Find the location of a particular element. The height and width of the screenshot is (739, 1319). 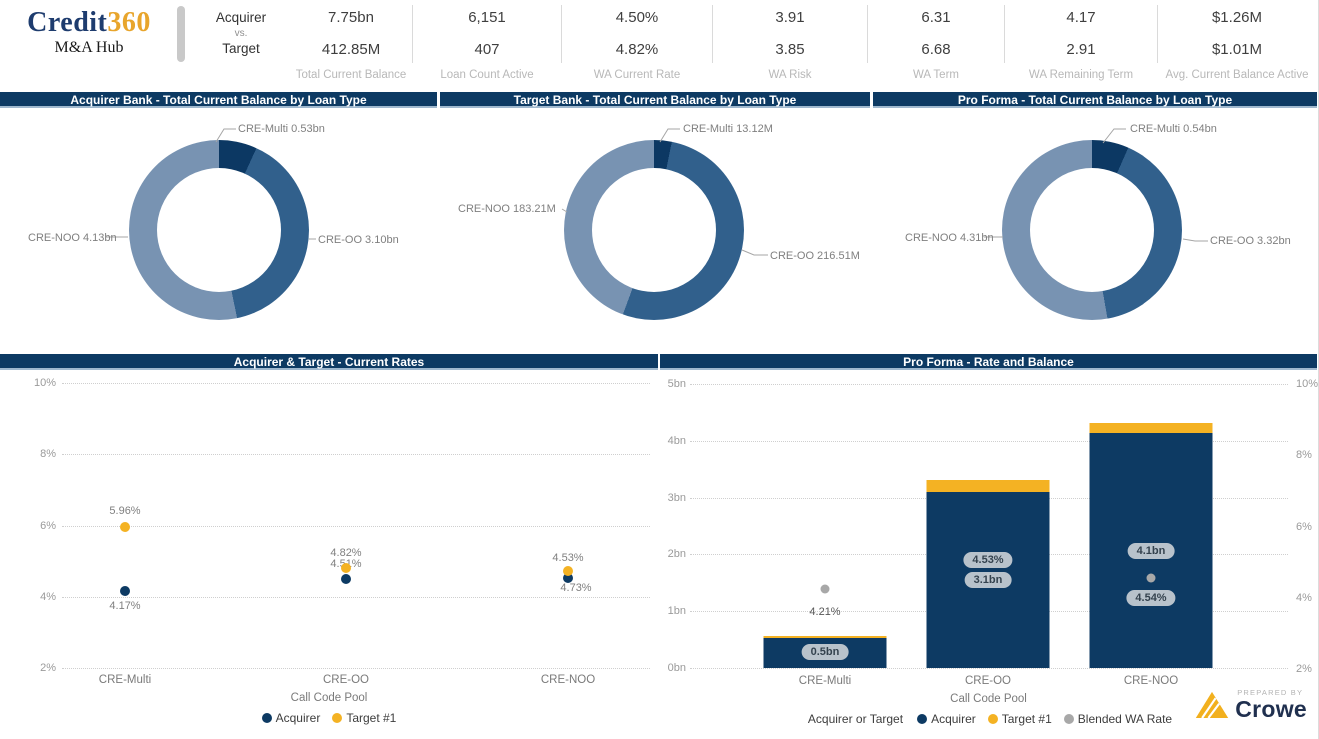

slicer-scrollbar is located at coordinates (181, 34).